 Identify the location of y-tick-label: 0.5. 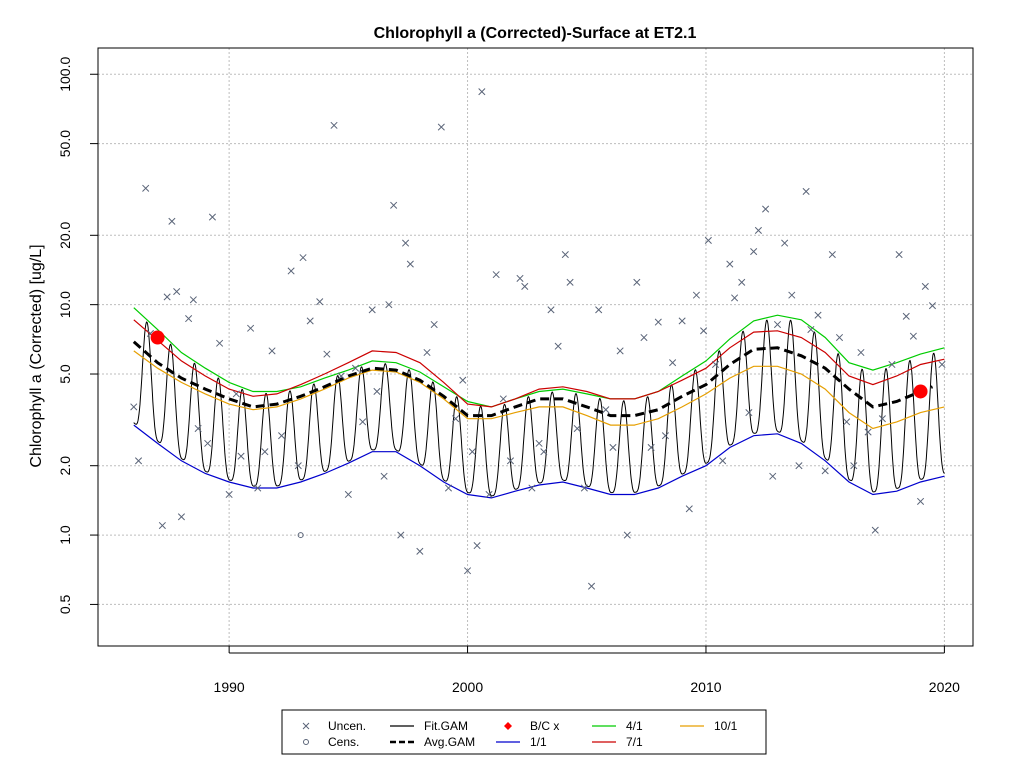
(65, 604).